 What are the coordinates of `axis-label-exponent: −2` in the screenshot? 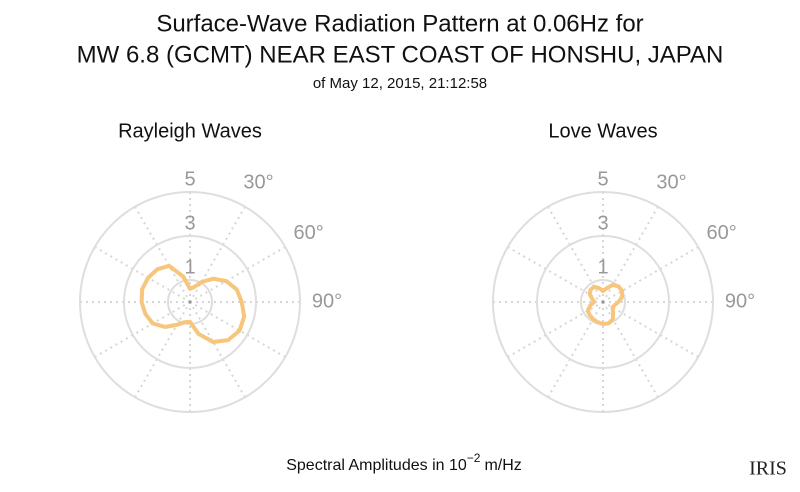 It's located at (474, 458).